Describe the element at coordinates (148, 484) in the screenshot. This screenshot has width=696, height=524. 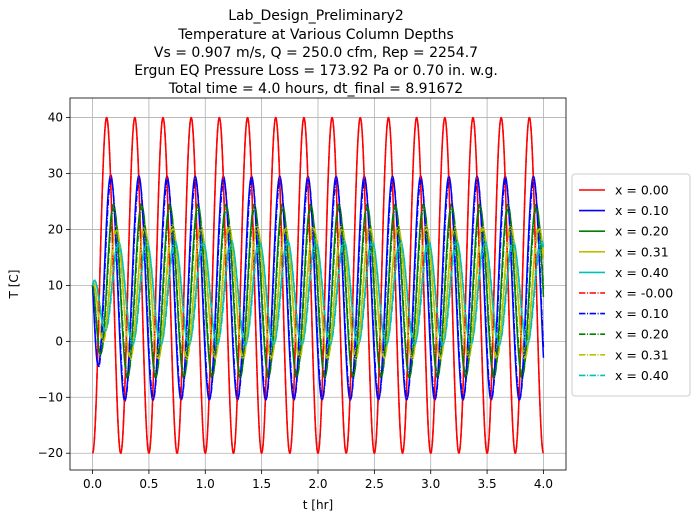
I see `x-tick-label: 0.5` at that location.